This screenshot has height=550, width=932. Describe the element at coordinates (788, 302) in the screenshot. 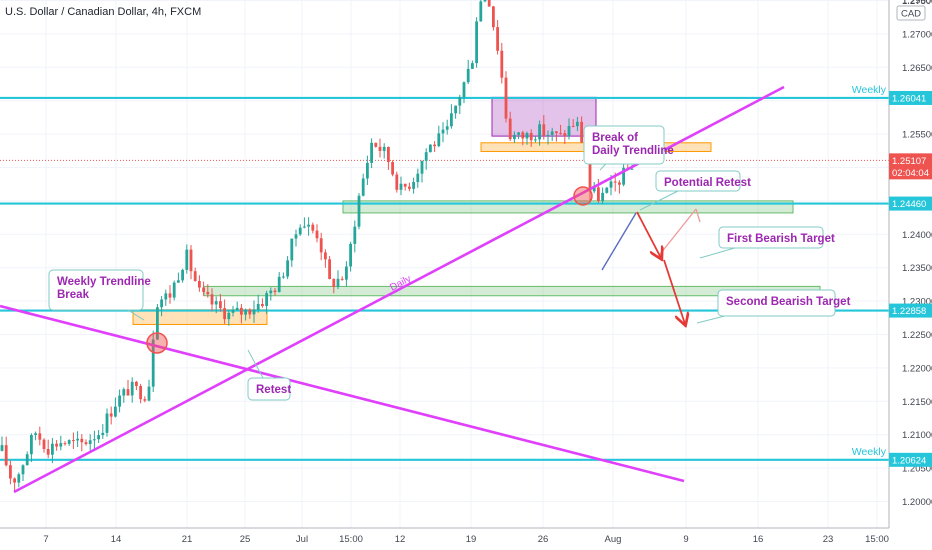

I see `callout-second-bearish-target-label: Second Bearish Target` at that location.